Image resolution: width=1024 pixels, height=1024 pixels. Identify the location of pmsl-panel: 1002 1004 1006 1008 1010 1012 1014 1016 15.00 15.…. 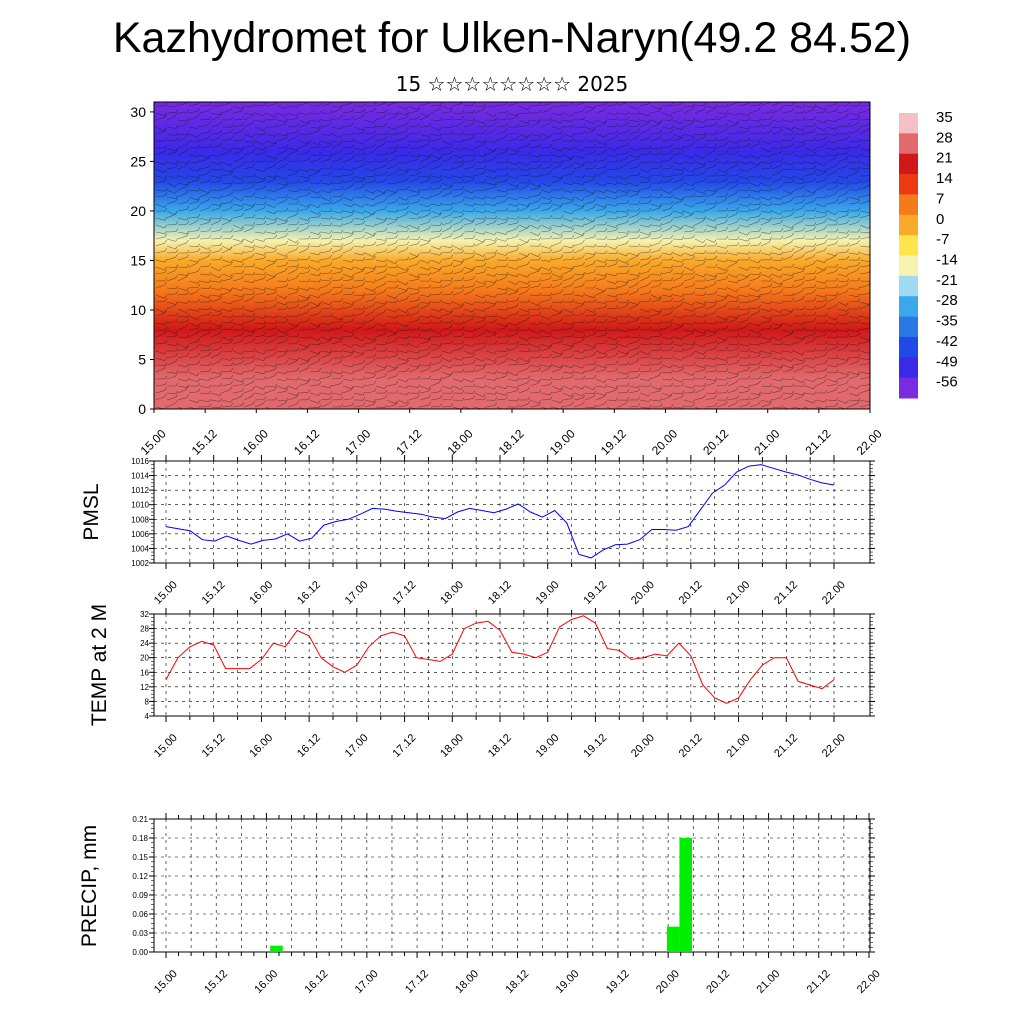
(477, 531).